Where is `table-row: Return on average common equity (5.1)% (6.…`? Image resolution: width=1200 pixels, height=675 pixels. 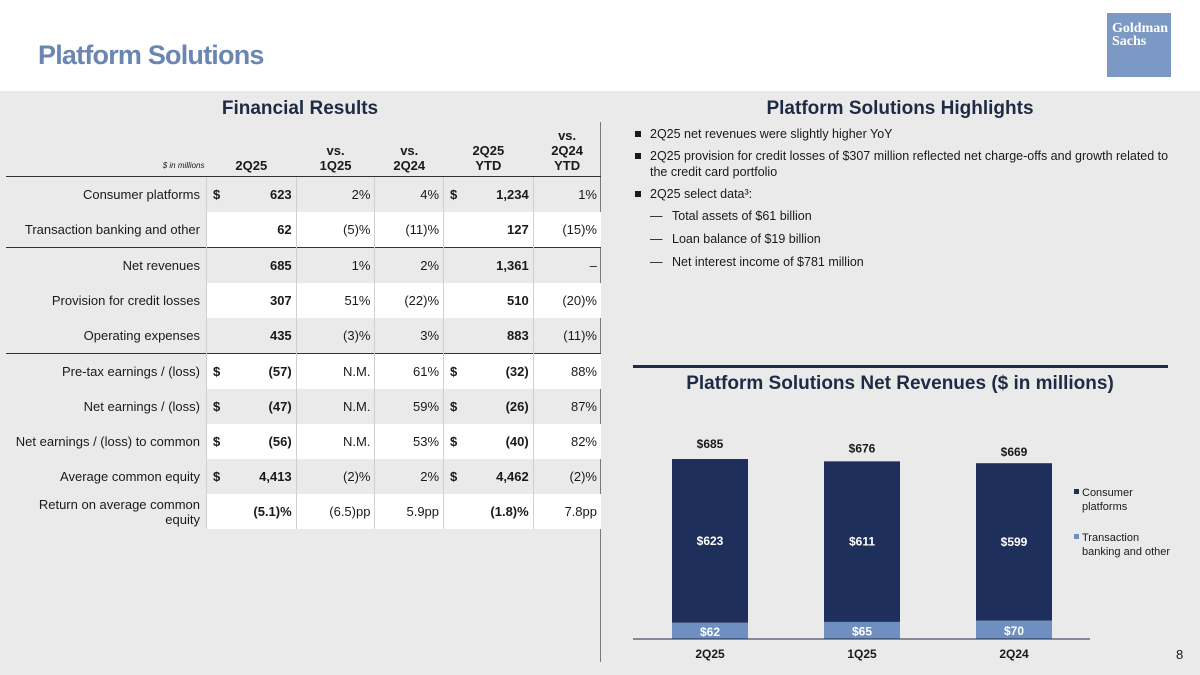
table-row: Return on average common equity (5.1)% (6.… is located at coordinates (303, 511).